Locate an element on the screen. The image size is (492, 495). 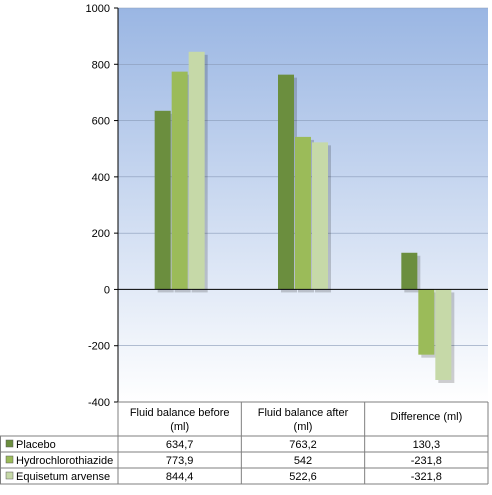
y-tick-label: 1000 is located at coordinates (98, 9).